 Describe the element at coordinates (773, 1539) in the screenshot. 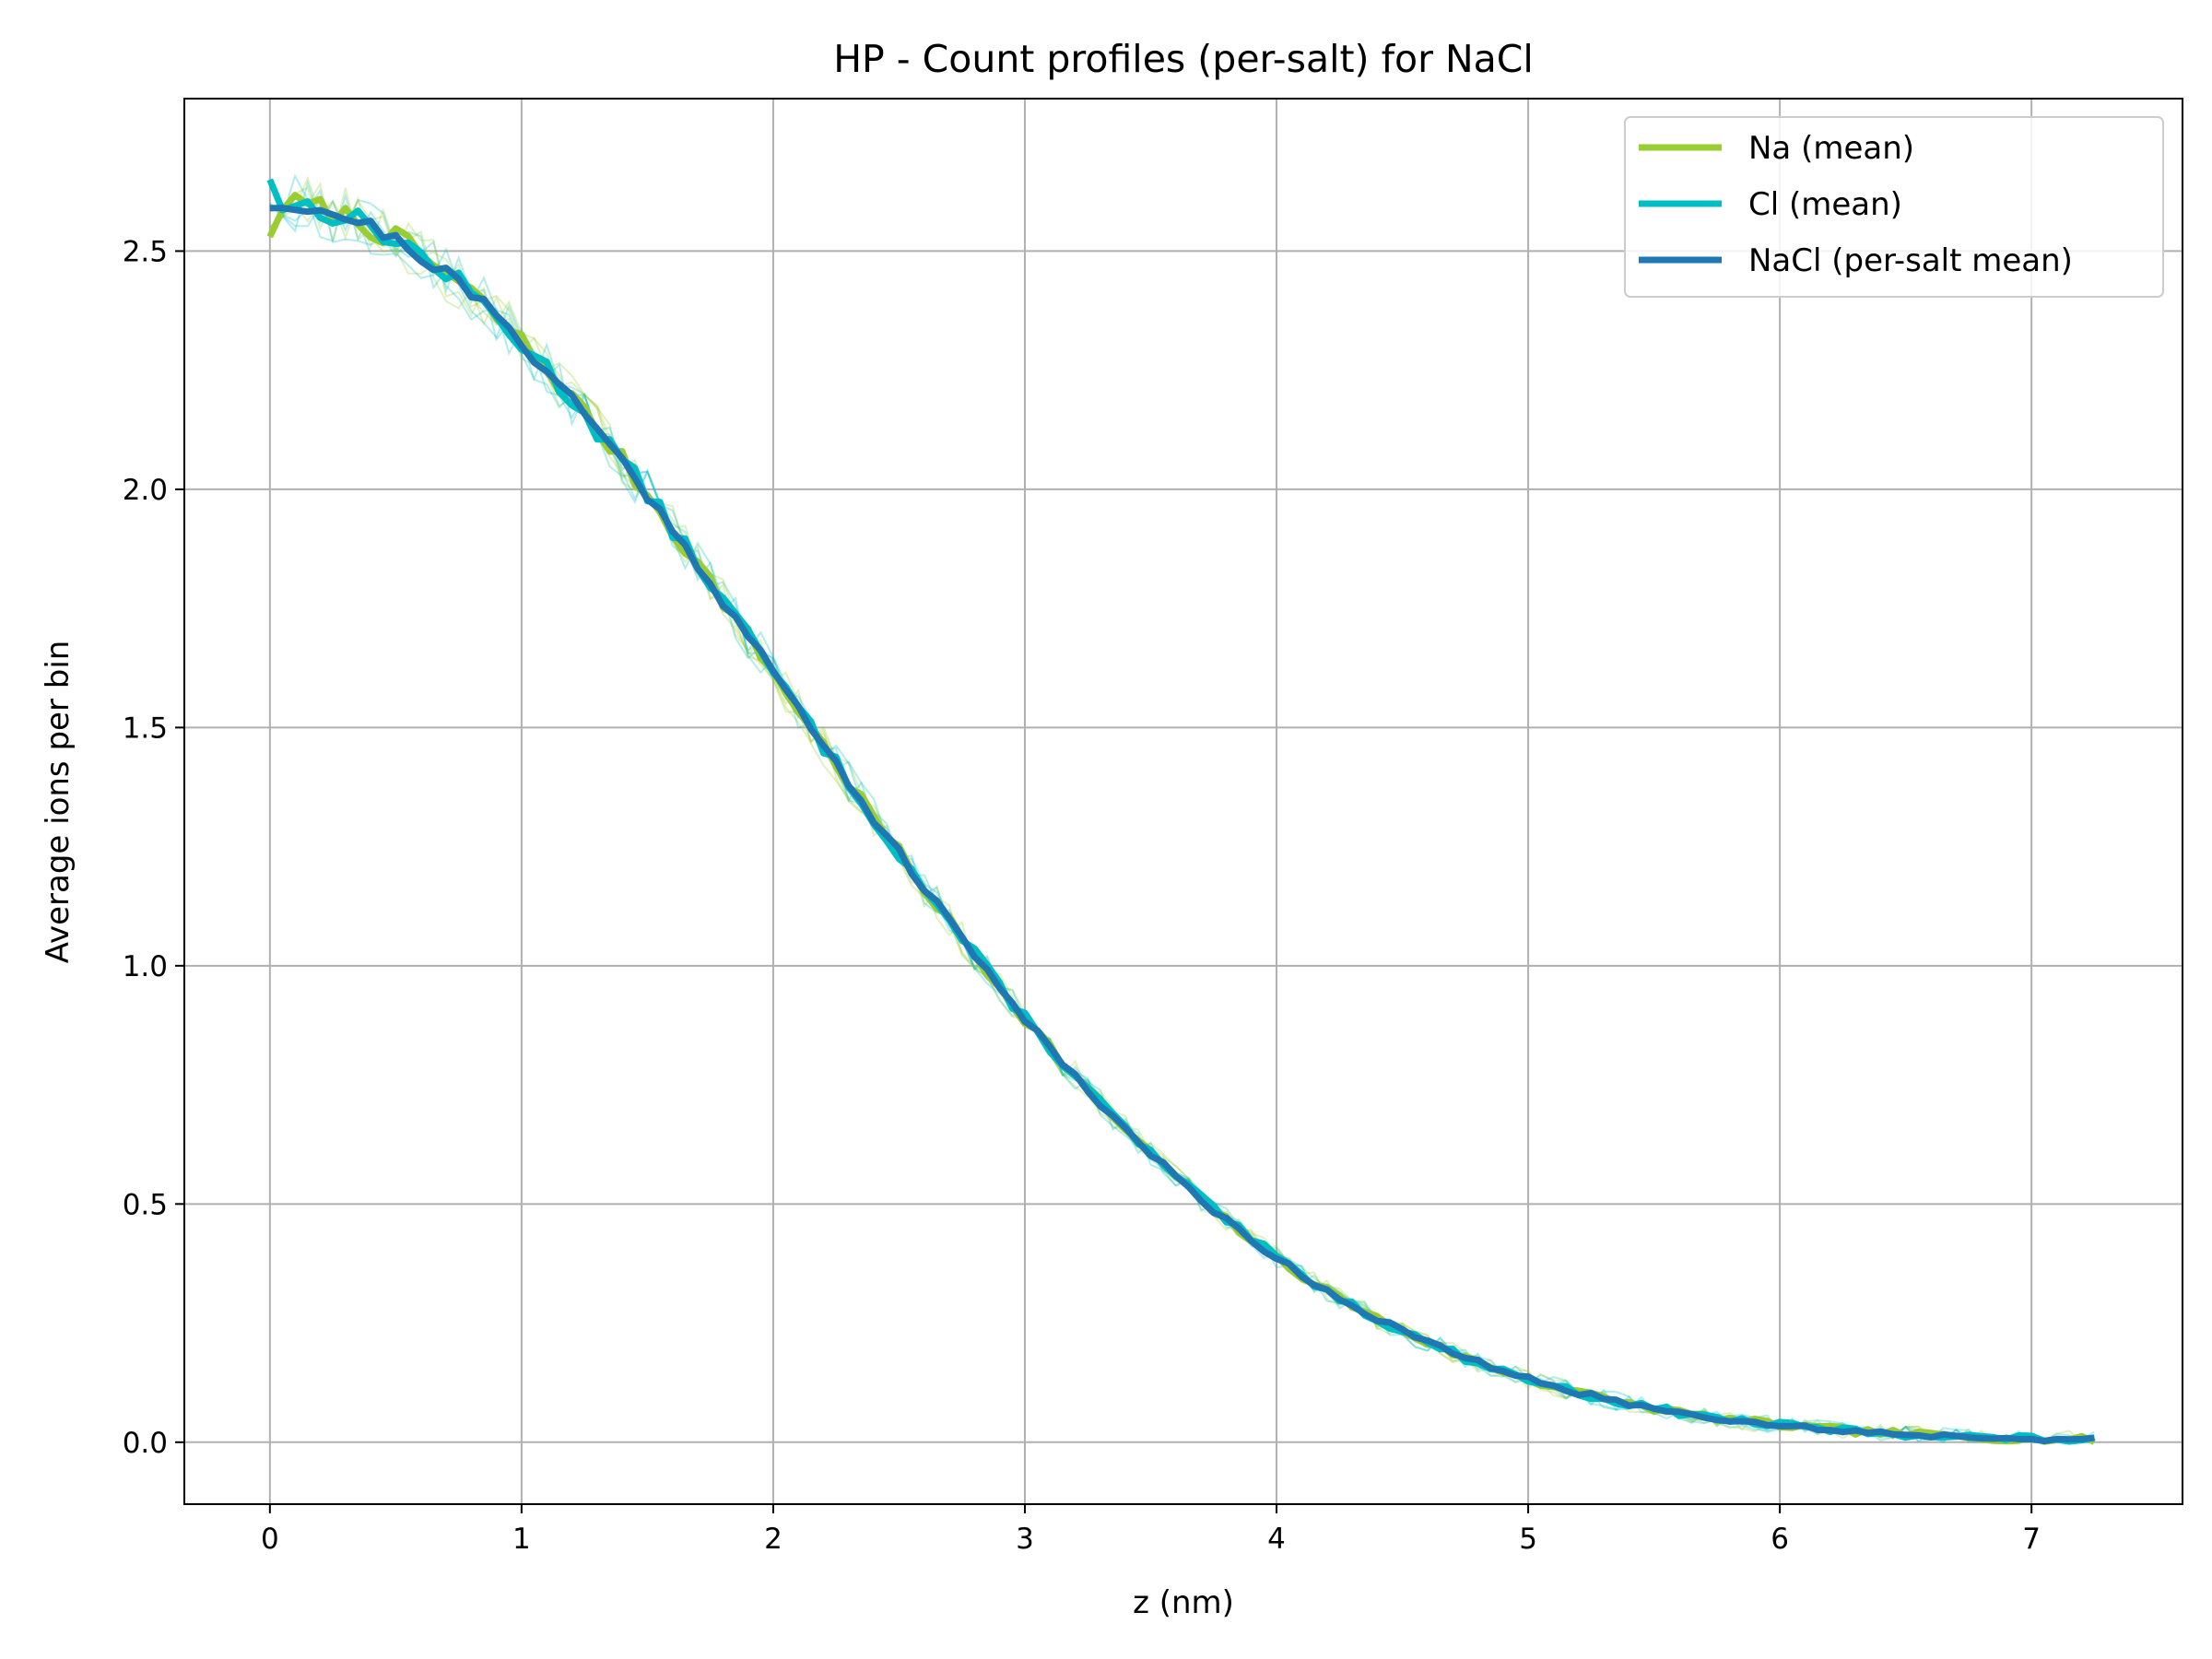

I see `x-tick-label: 2` at that location.